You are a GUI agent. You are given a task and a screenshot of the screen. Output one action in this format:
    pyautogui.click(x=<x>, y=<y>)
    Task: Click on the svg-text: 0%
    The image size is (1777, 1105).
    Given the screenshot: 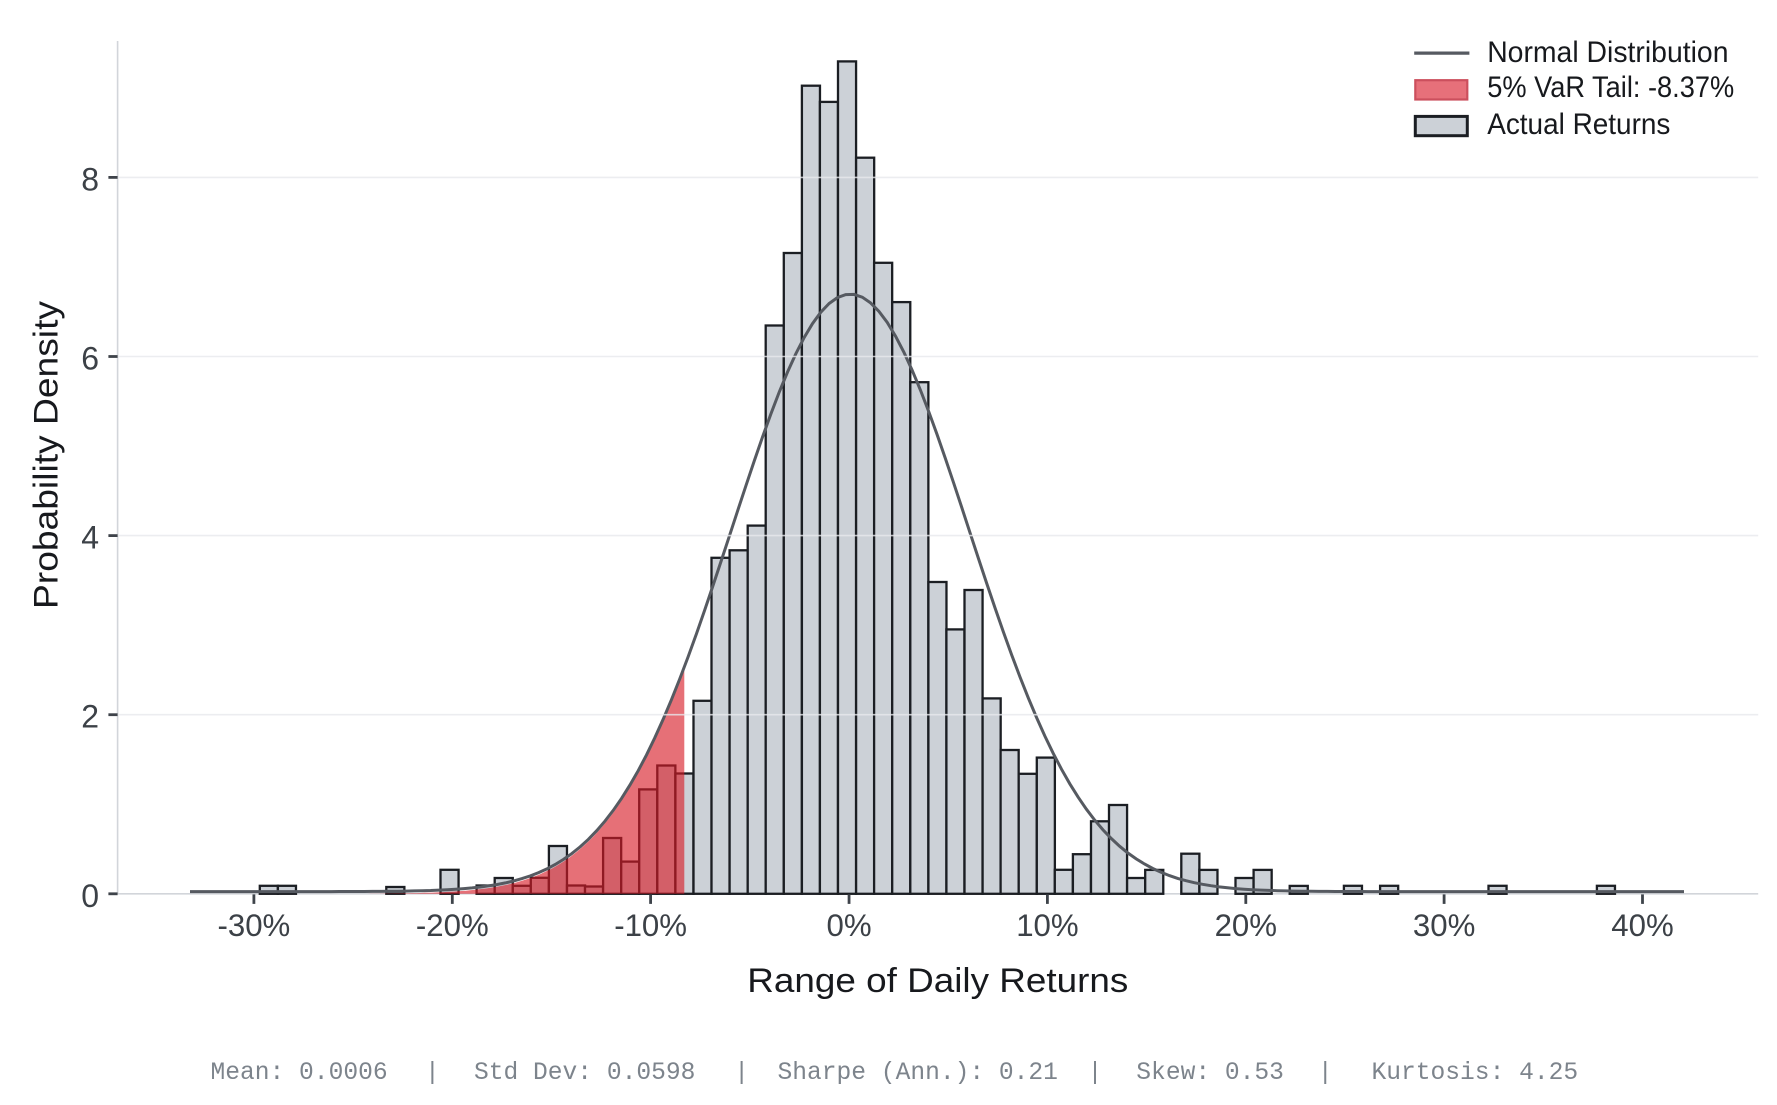 What is the action you would take?
    pyautogui.click(x=849, y=925)
    